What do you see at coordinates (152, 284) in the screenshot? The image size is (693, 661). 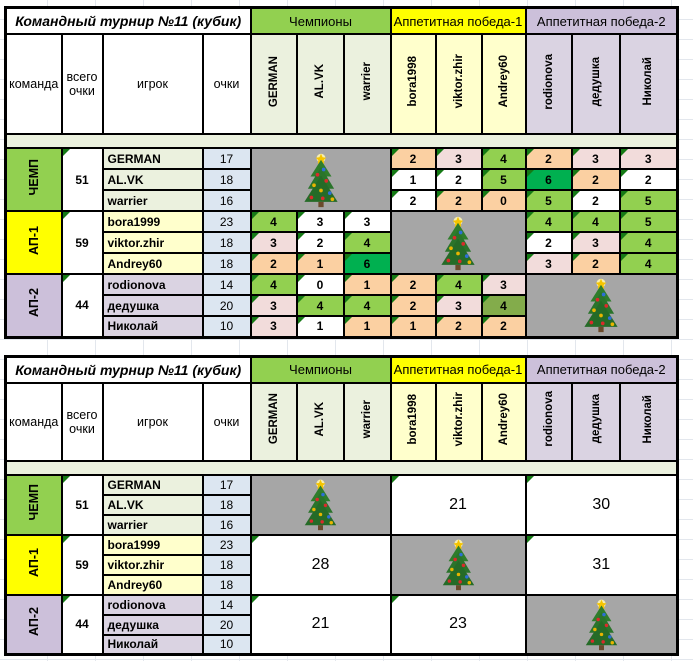 I see `player-name: rodionova` at bounding box center [152, 284].